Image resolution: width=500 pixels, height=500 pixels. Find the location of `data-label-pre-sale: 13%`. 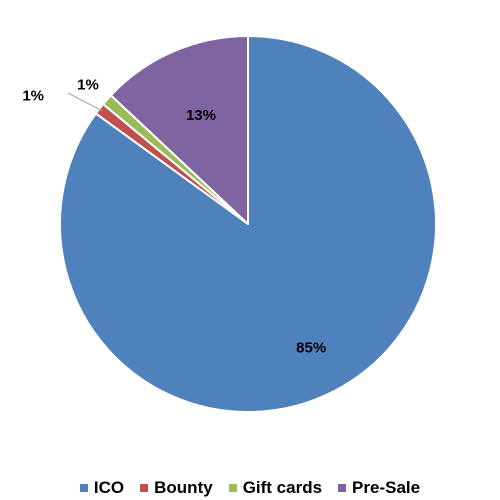

data-label-pre-sale: 13% is located at coordinates (201, 115).